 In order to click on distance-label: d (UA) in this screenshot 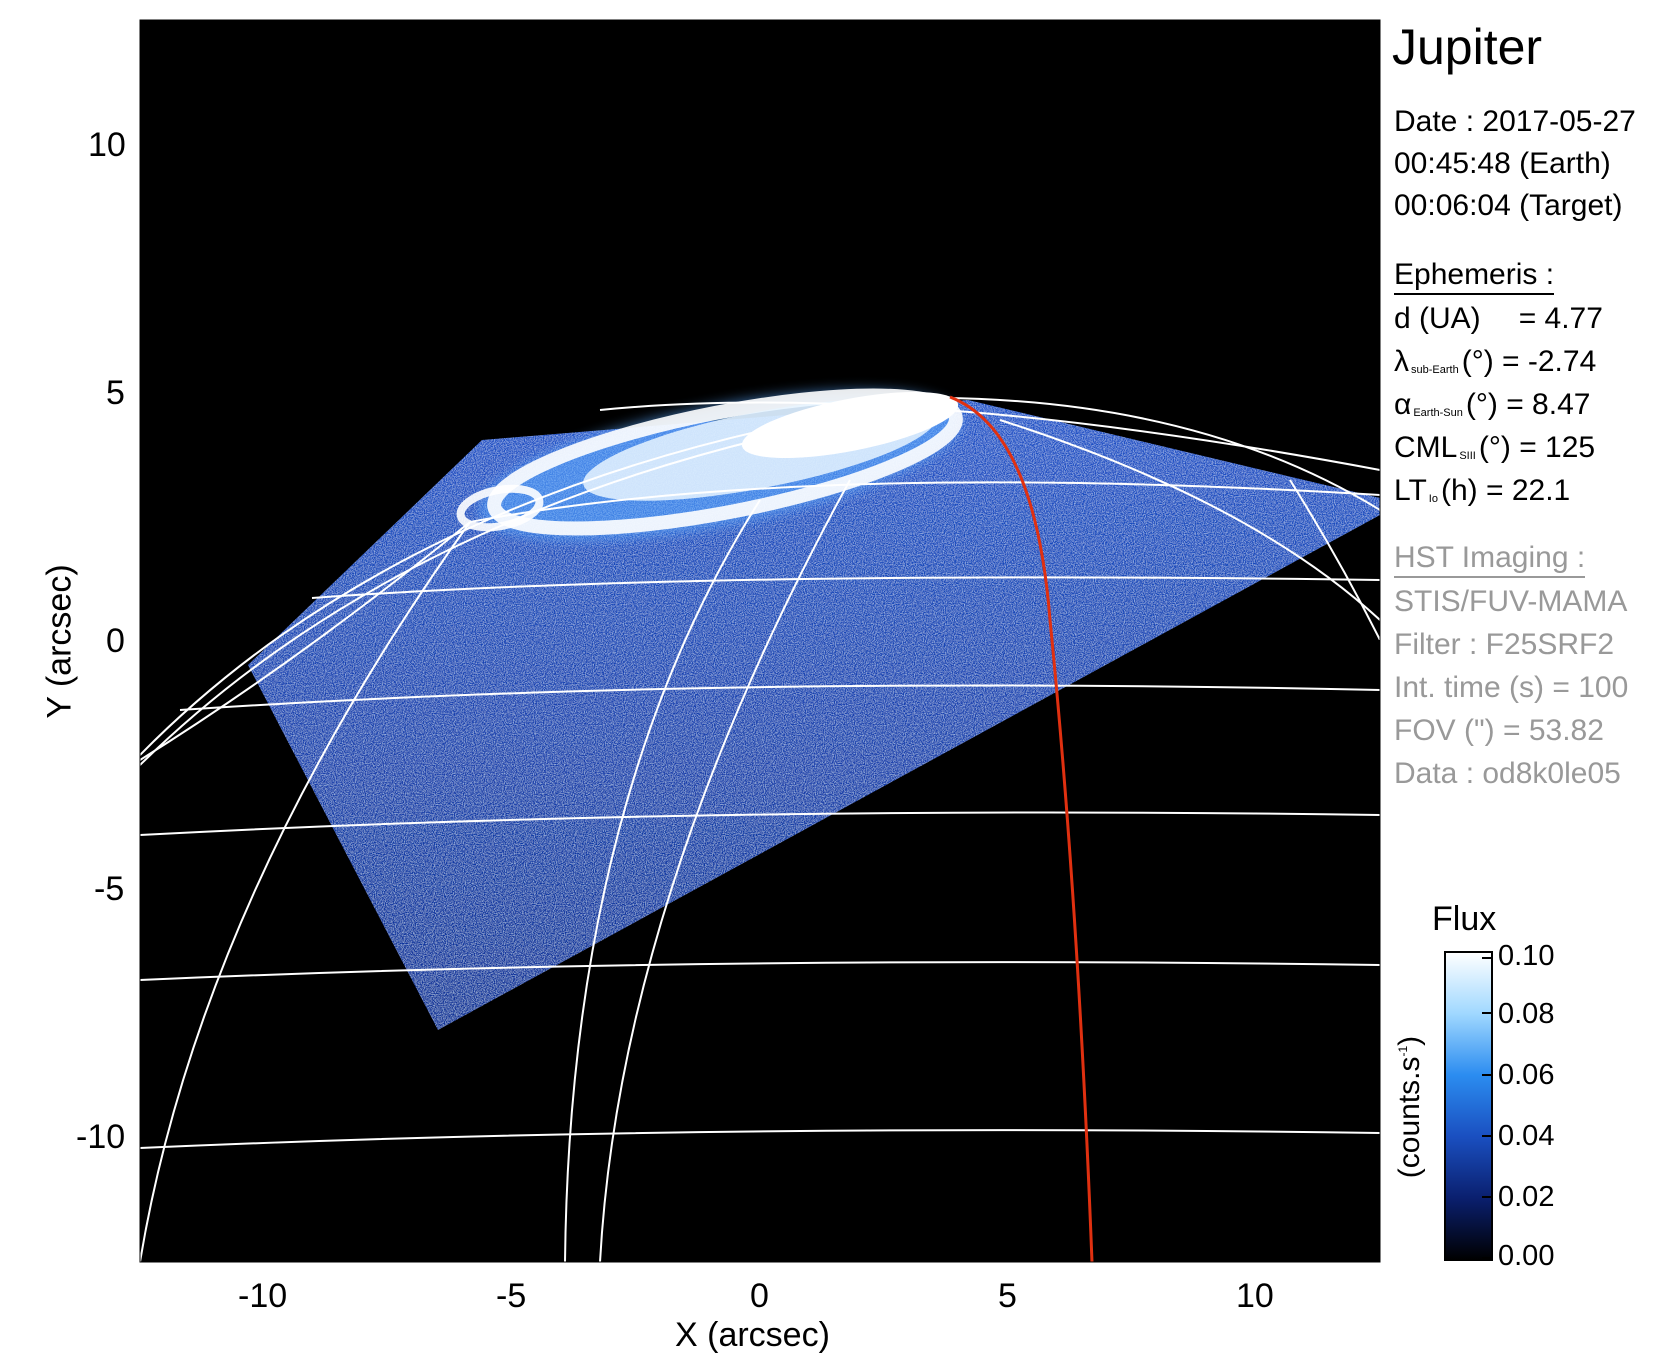, I will do `click(1437, 318)`.